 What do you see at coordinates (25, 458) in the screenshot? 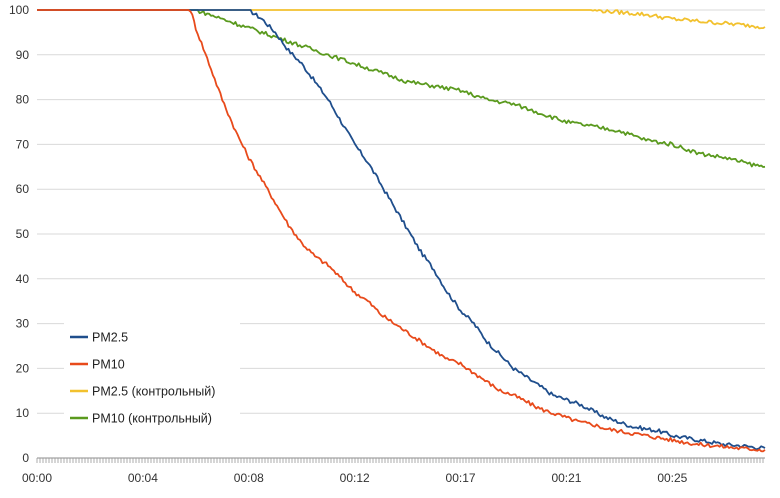
I see `y-tick-label: 0` at bounding box center [25, 458].